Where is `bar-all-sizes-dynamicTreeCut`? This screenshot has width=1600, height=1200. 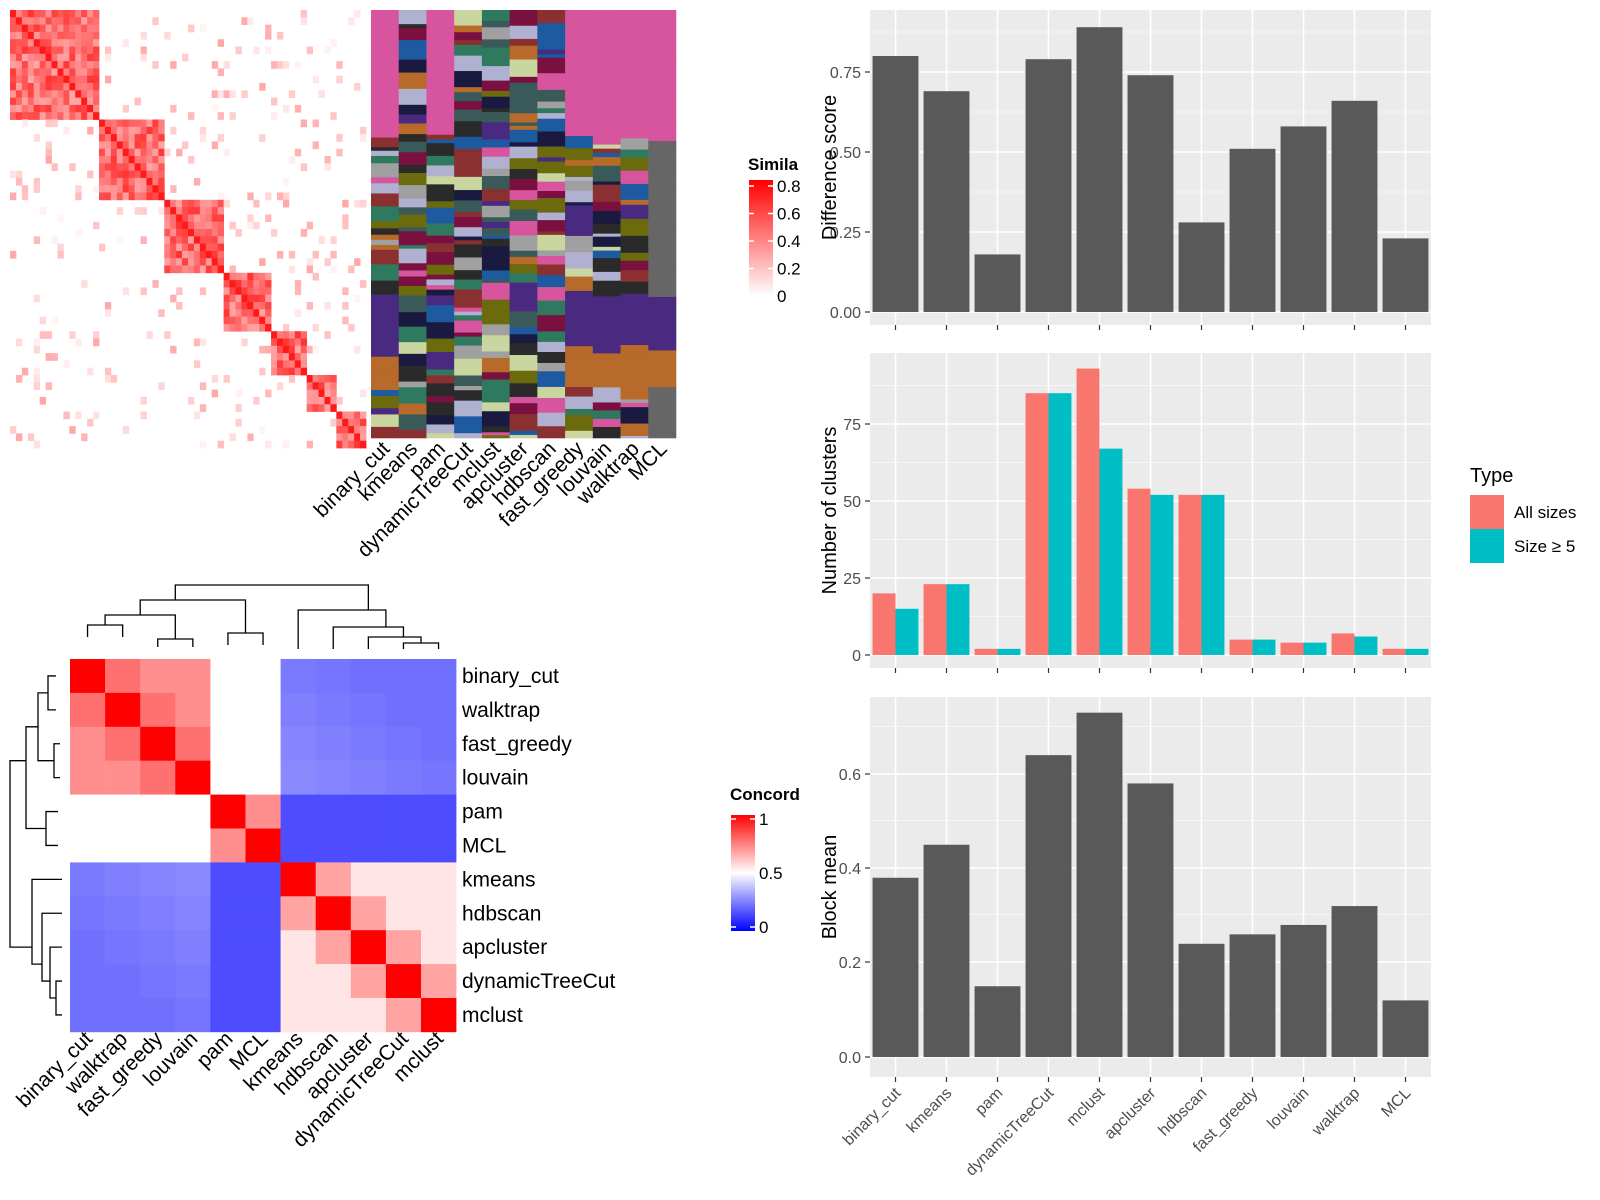
bar-all-sizes-dynamicTreeCut is located at coordinates (1037, 524).